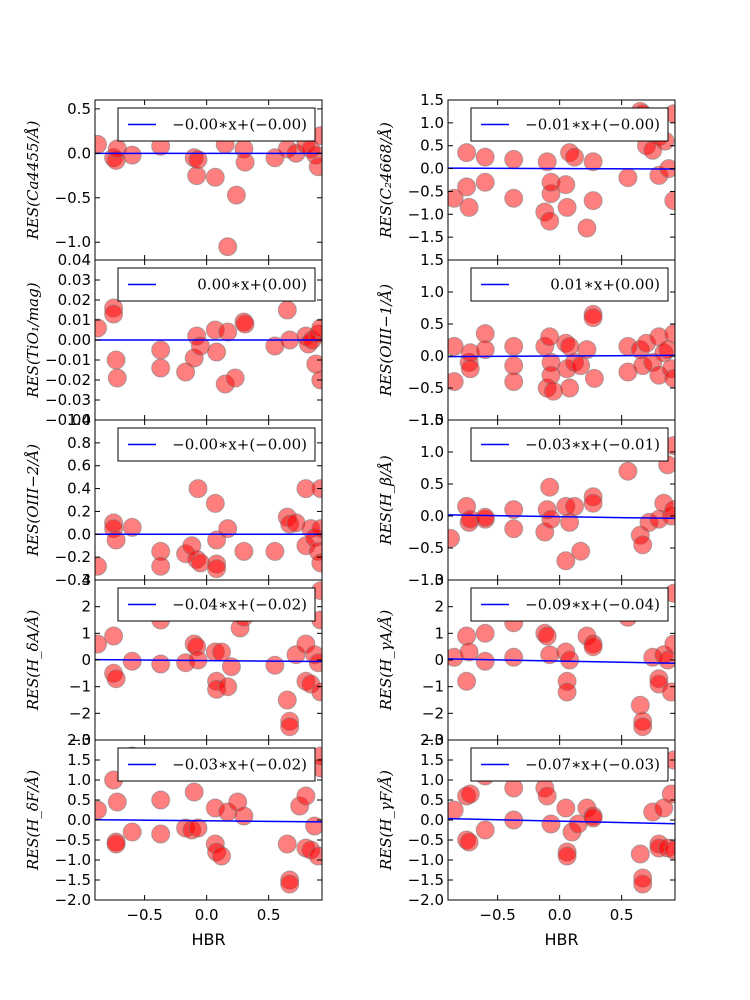 This screenshot has height=1000, width=750. I want to click on y-tick-label: −0.04, so click(68, 420).